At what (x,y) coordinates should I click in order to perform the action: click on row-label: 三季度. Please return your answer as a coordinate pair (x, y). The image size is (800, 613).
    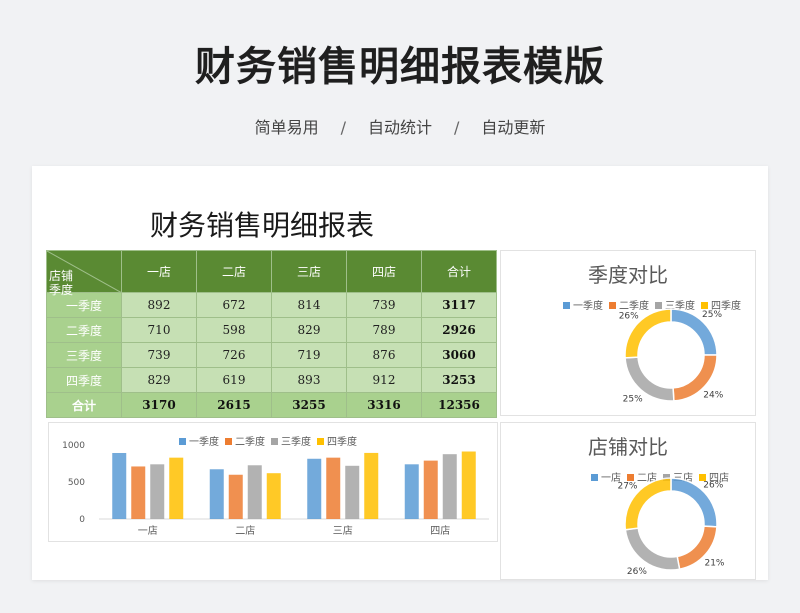
    Looking at the image, I should click on (84, 355).